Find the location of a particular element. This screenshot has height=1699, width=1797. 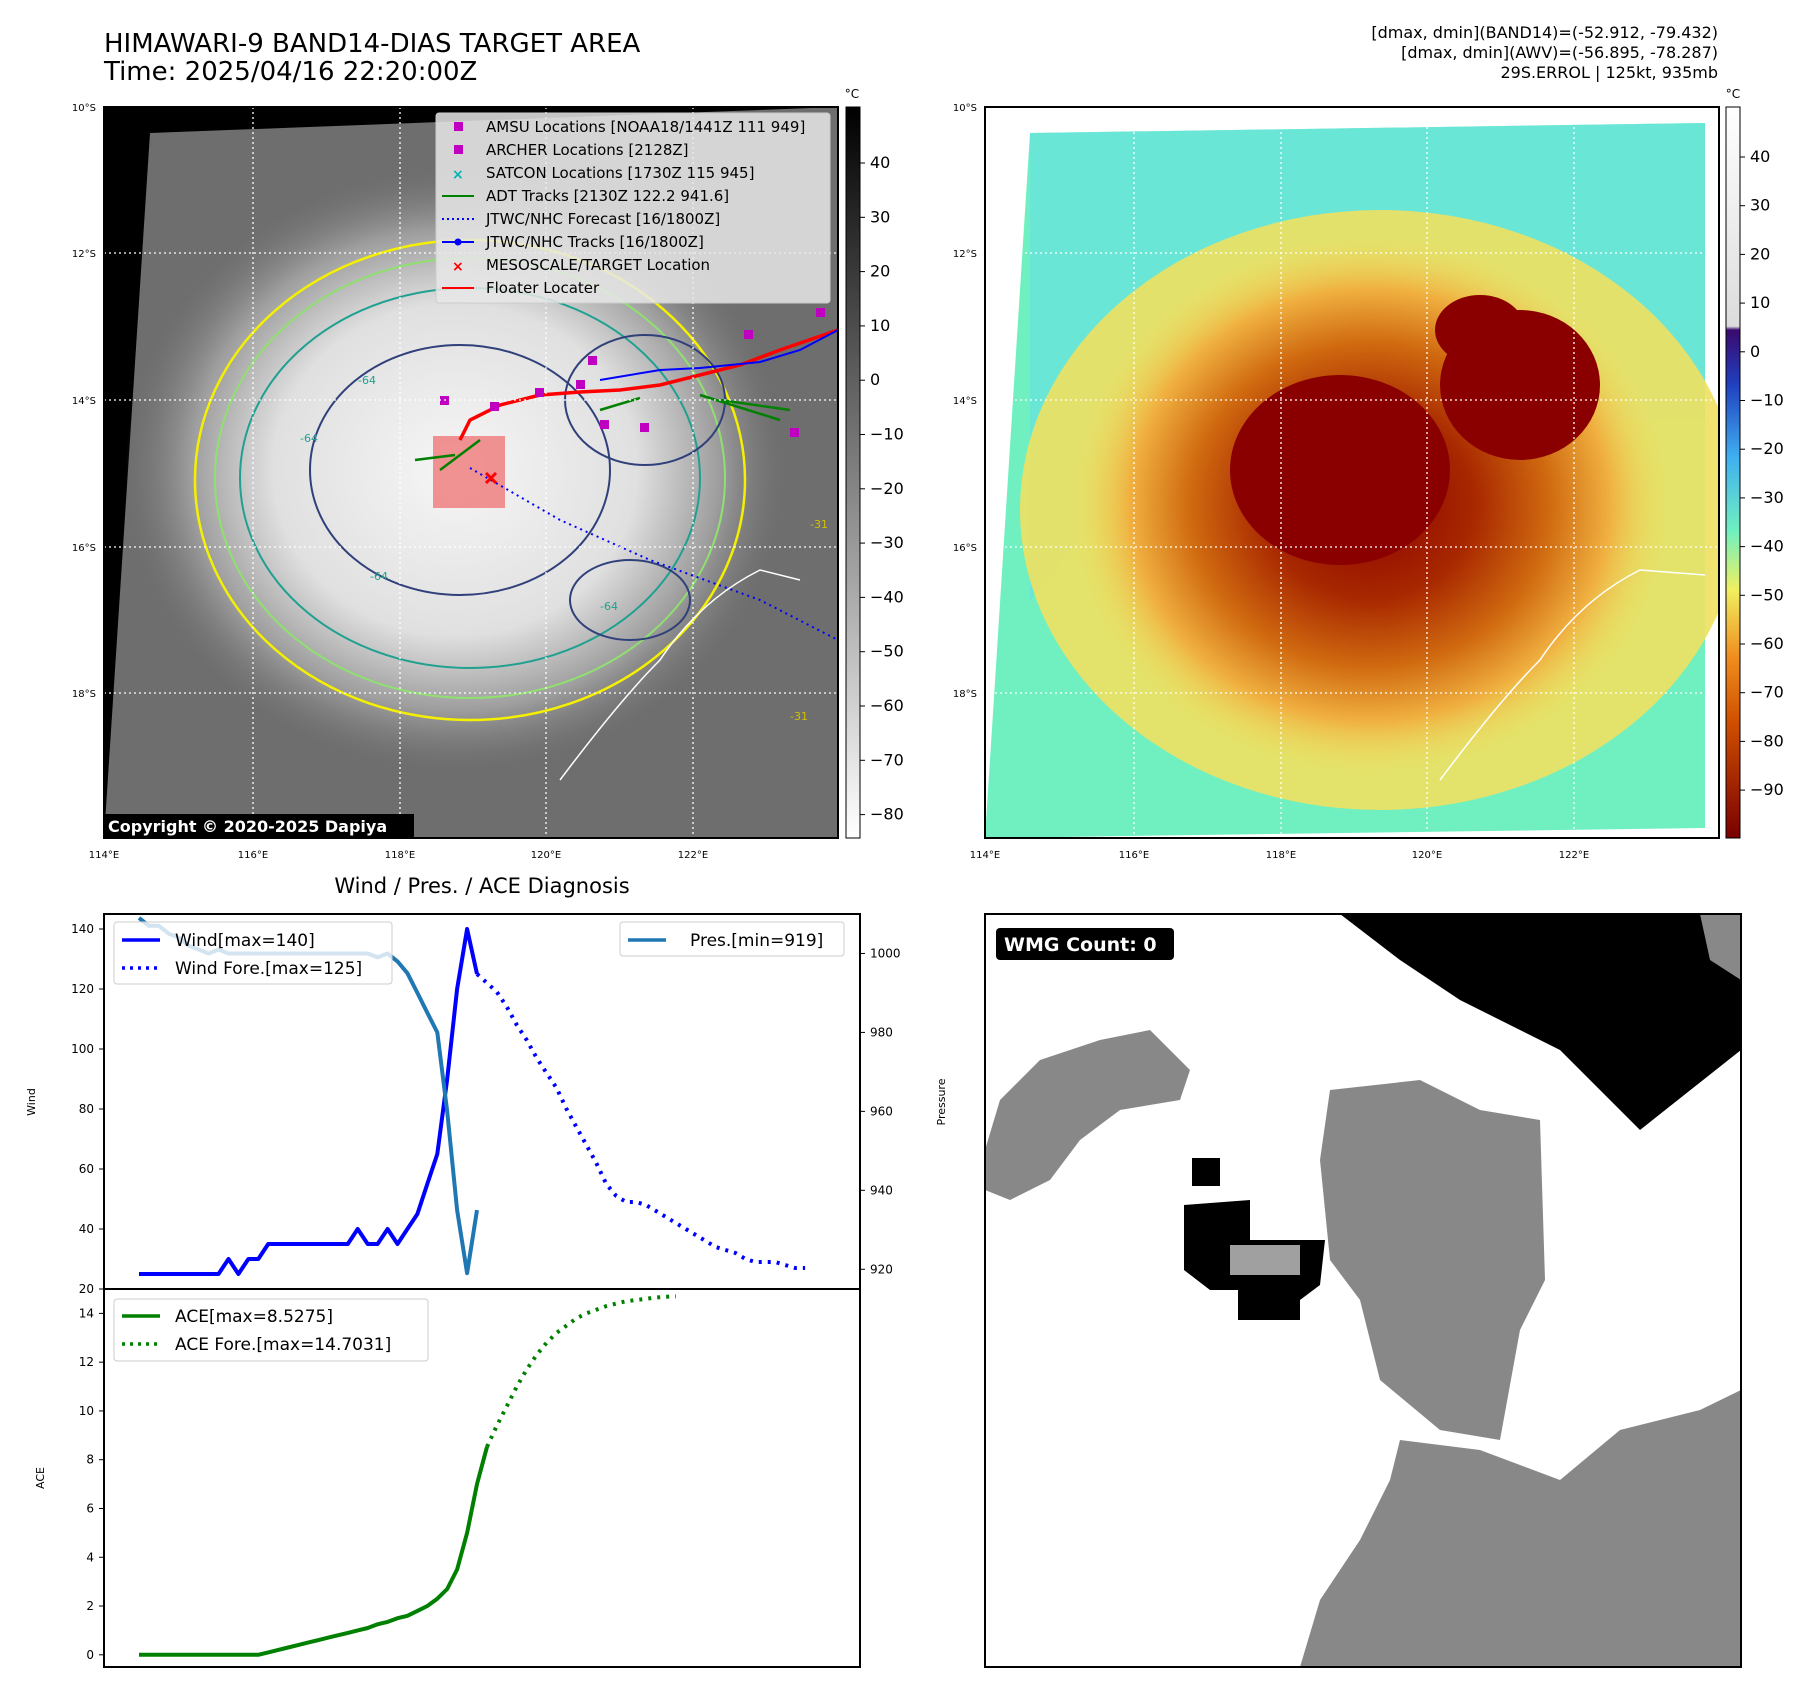

wind-line is located at coordinates (309, 1101).